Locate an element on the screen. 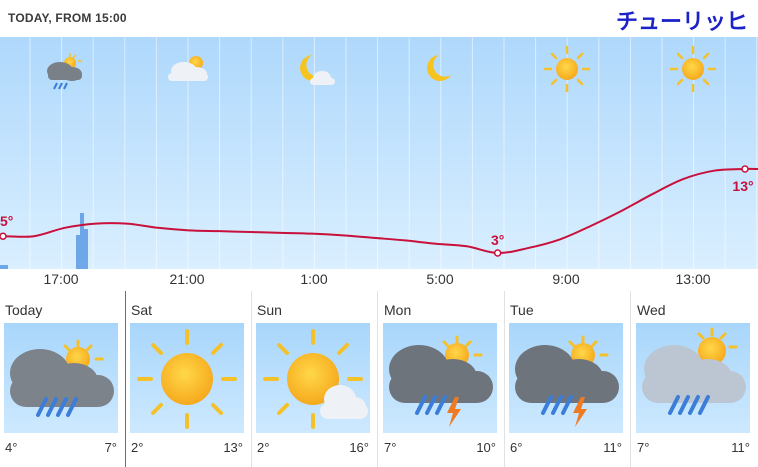 This screenshot has width=758, height=467. temp-max: 13° is located at coordinates (233, 447).